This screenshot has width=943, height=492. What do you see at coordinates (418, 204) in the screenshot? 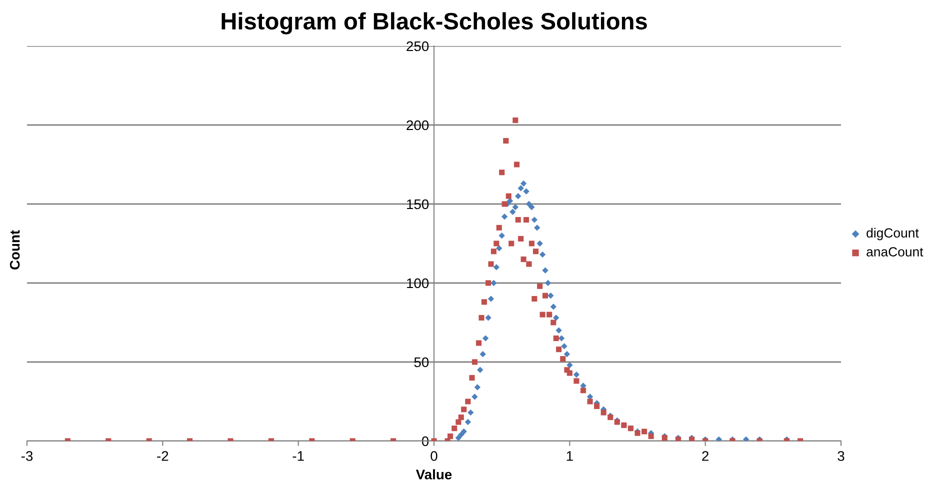
I see `y-tick-label: 150` at bounding box center [418, 204].